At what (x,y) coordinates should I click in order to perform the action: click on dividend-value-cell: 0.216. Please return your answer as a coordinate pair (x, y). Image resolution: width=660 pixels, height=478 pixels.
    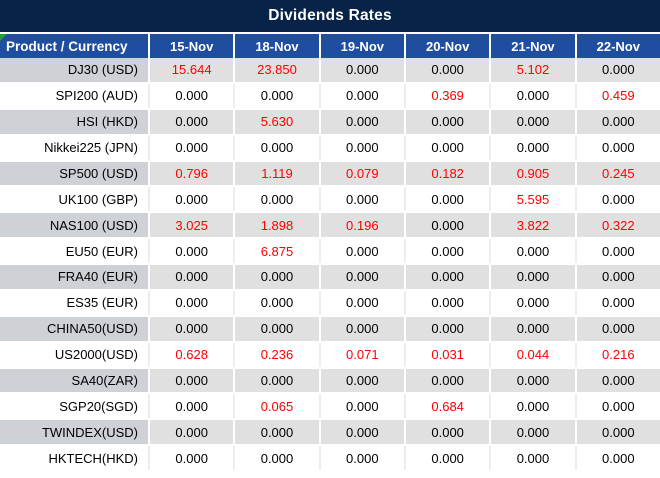
    Looking at the image, I should click on (617, 354).